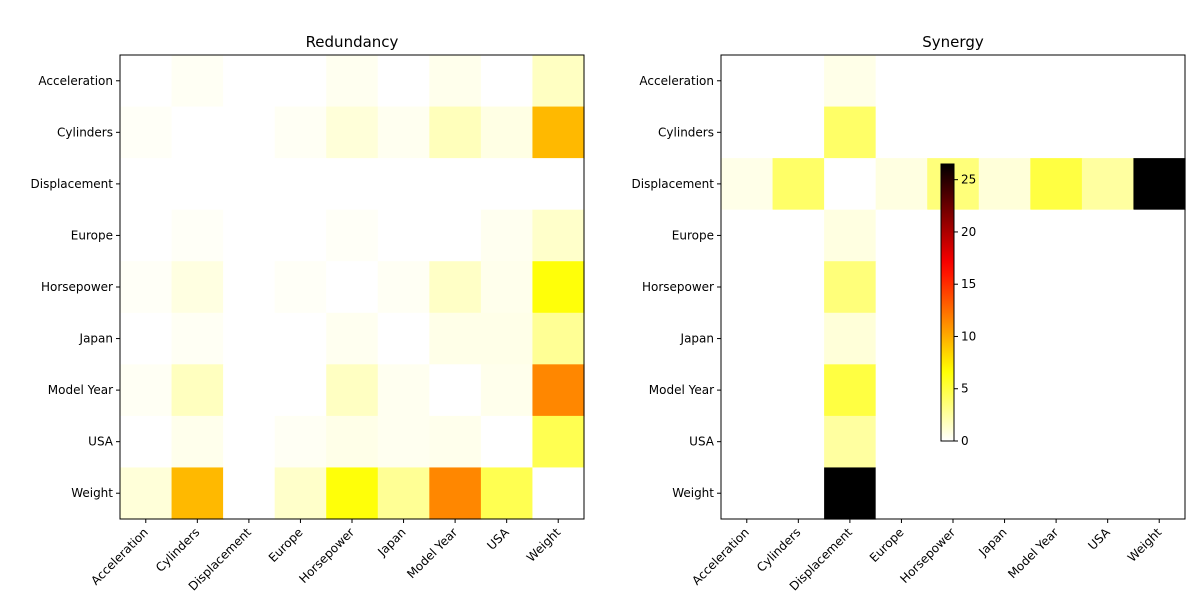 Image resolution: width=1200 pixels, height=600 pixels. Describe the element at coordinates (958, 305) in the screenshot. I see `colorbar: 0 5 10 15 20 25` at that location.